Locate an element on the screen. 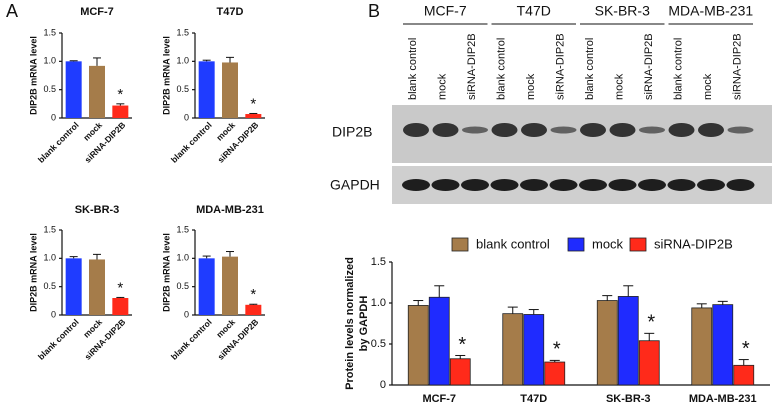  x-tick-label: MDA-MB-231 is located at coordinates (723, 399).